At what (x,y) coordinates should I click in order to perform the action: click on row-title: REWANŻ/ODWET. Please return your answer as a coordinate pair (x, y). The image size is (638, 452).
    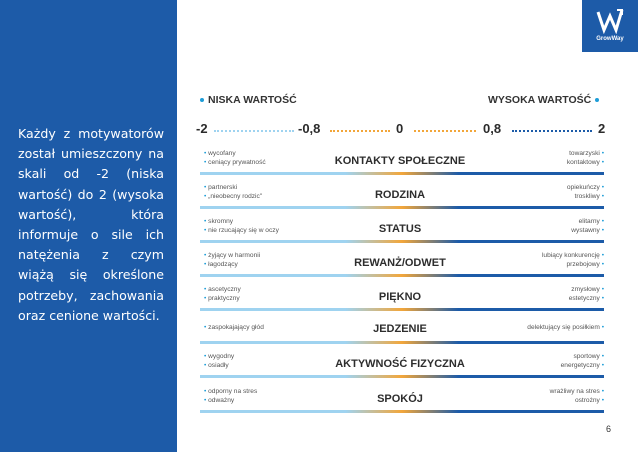
    Looking at the image, I should click on (400, 263).